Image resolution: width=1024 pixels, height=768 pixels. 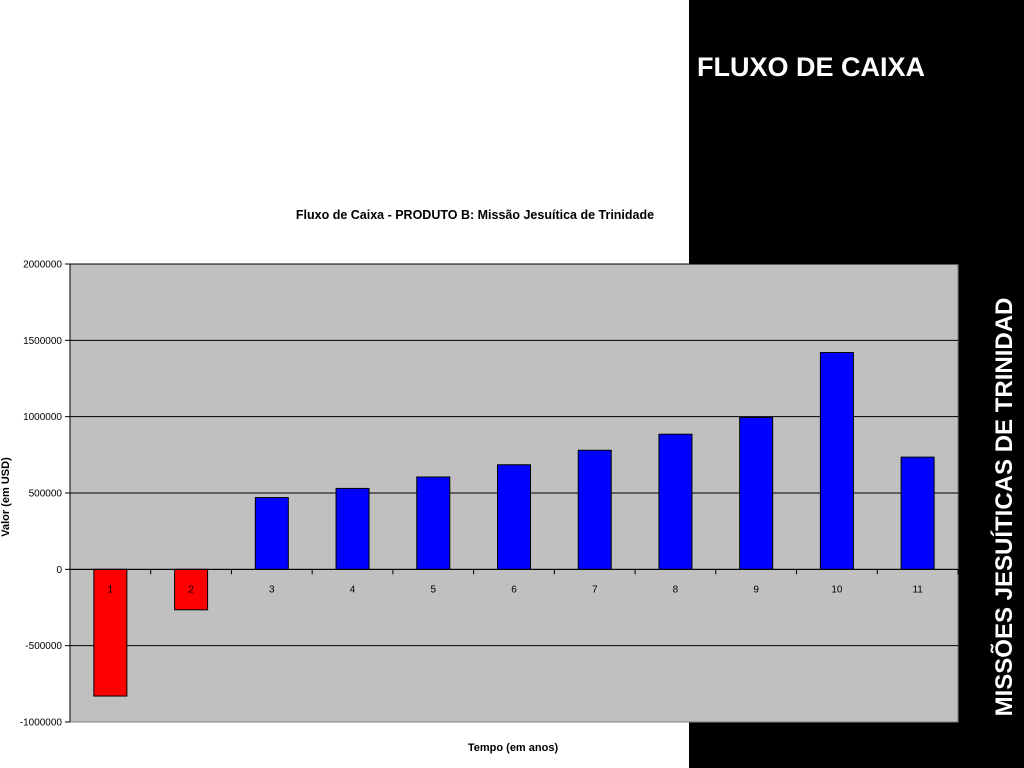 What do you see at coordinates (837, 589) in the screenshot?
I see `x-tick-label: 10` at bounding box center [837, 589].